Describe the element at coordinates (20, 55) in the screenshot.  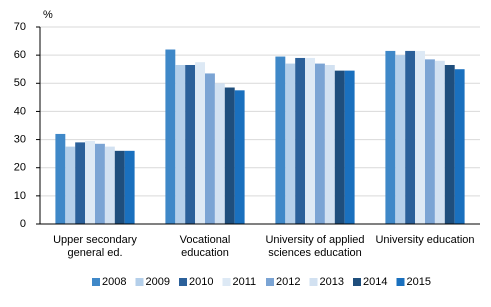
I see `y-tick-label: 60` at that location.